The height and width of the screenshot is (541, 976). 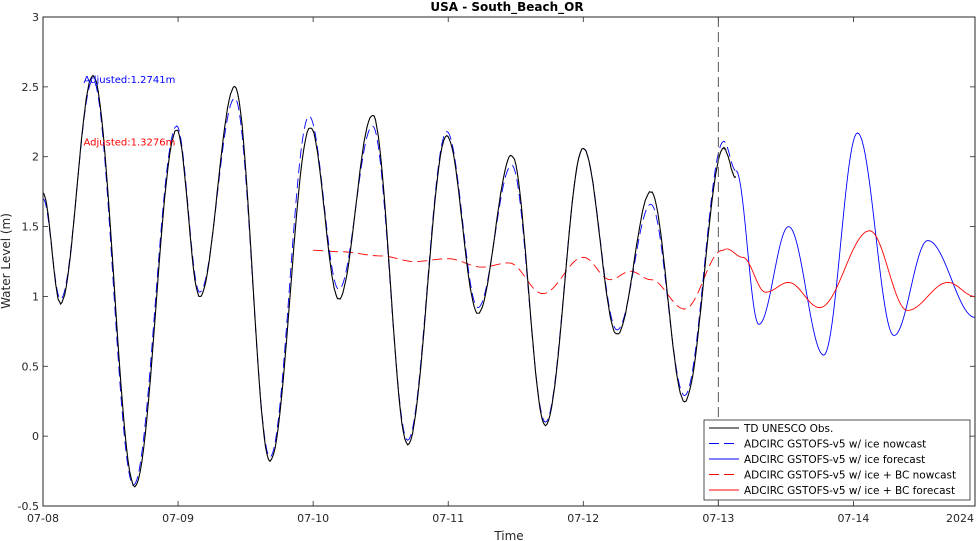 I want to click on adjusted-annotation: Adjusted:1.3276m, so click(x=130, y=143).